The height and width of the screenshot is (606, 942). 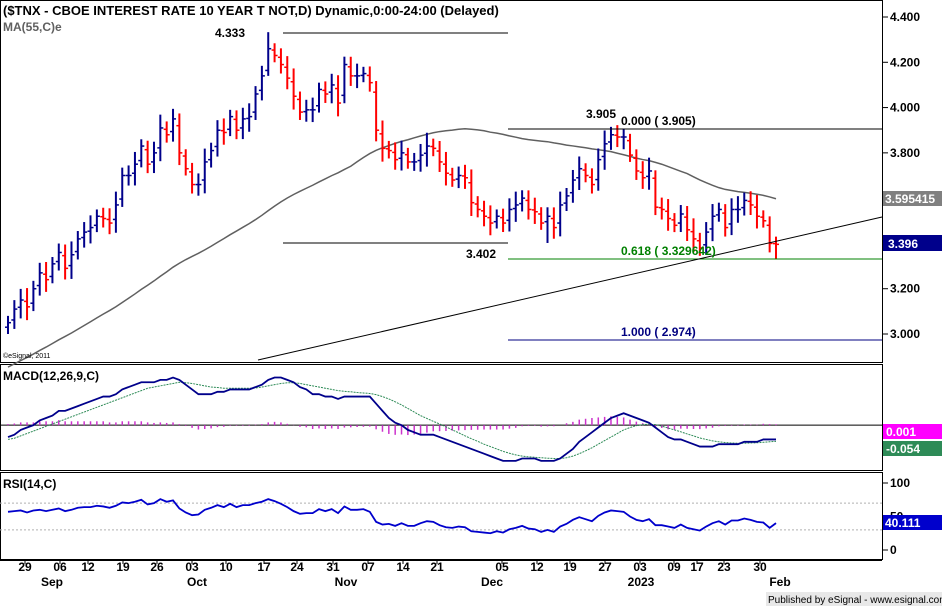 What do you see at coordinates (674, 567) in the screenshot?
I see `x-day-label: 09` at bounding box center [674, 567].